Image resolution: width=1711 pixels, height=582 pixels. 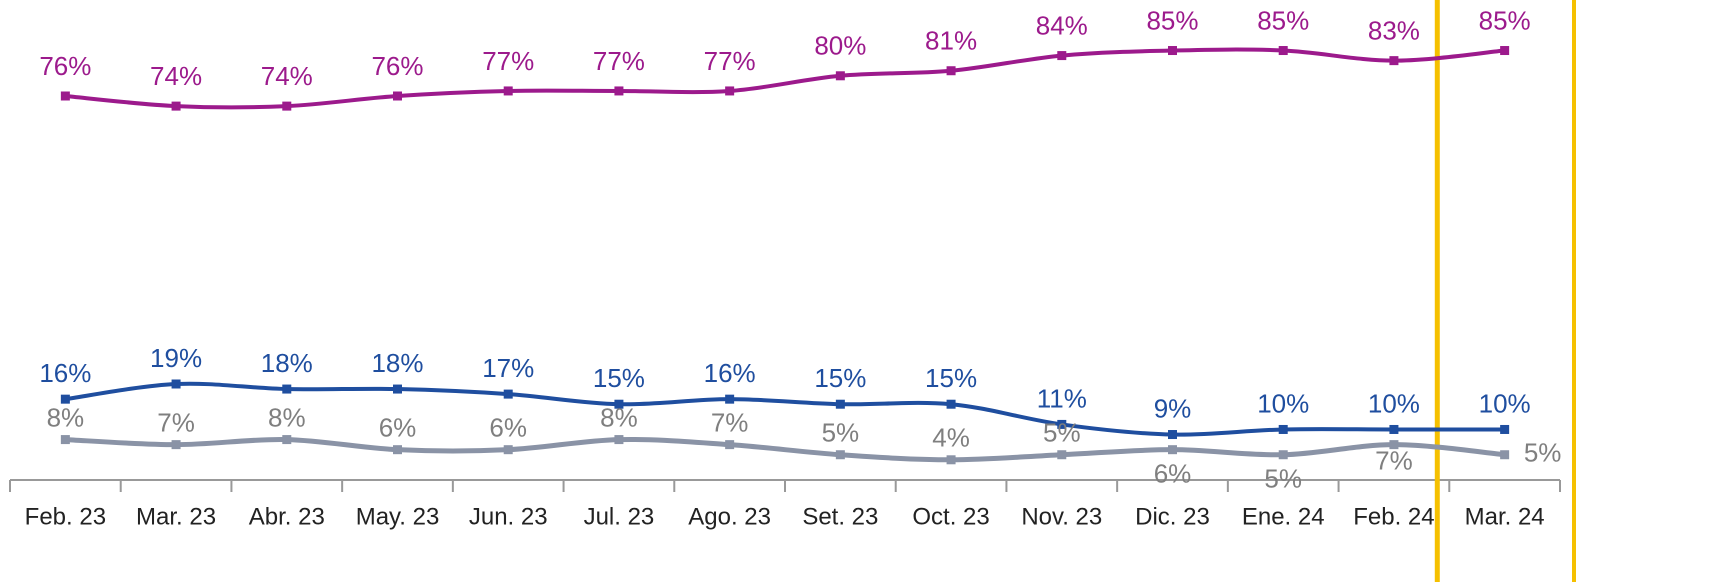 What do you see at coordinates (287, 516) in the screenshot?
I see `x-tick-label: Abr. 23` at bounding box center [287, 516].